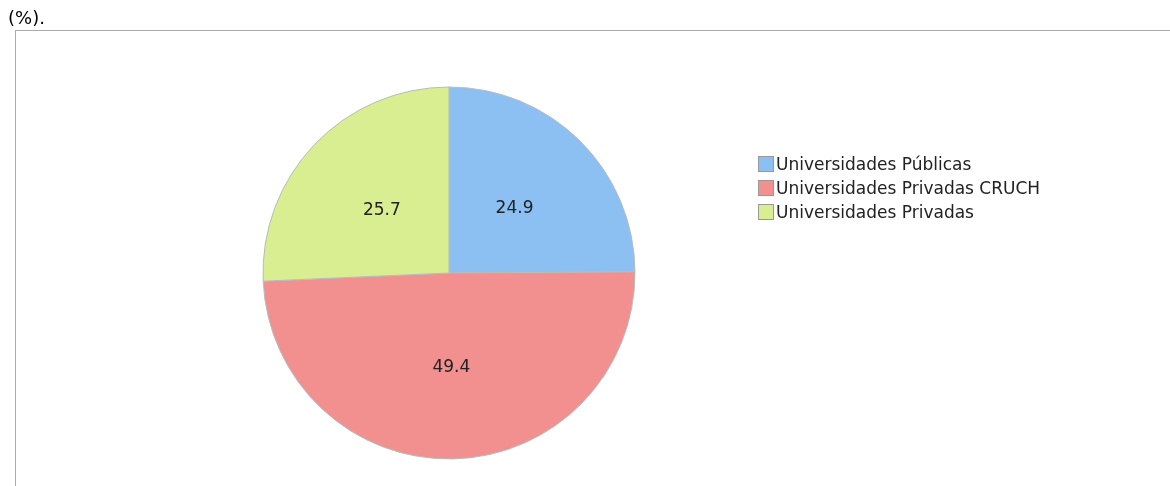 This screenshot has height=486, width=1170. What do you see at coordinates (451, 365) in the screenshot?
I see `data-label: 49.4` at bounding box center [451, 365].